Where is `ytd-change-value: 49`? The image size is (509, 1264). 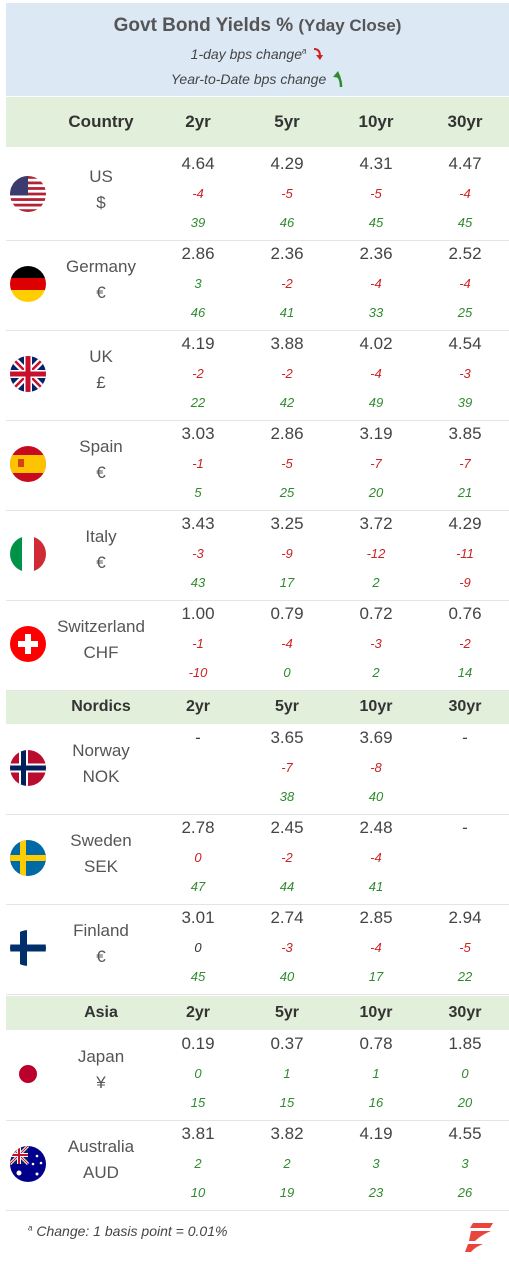 ytd-change-value: 49 is located at coordinates (376, 402).